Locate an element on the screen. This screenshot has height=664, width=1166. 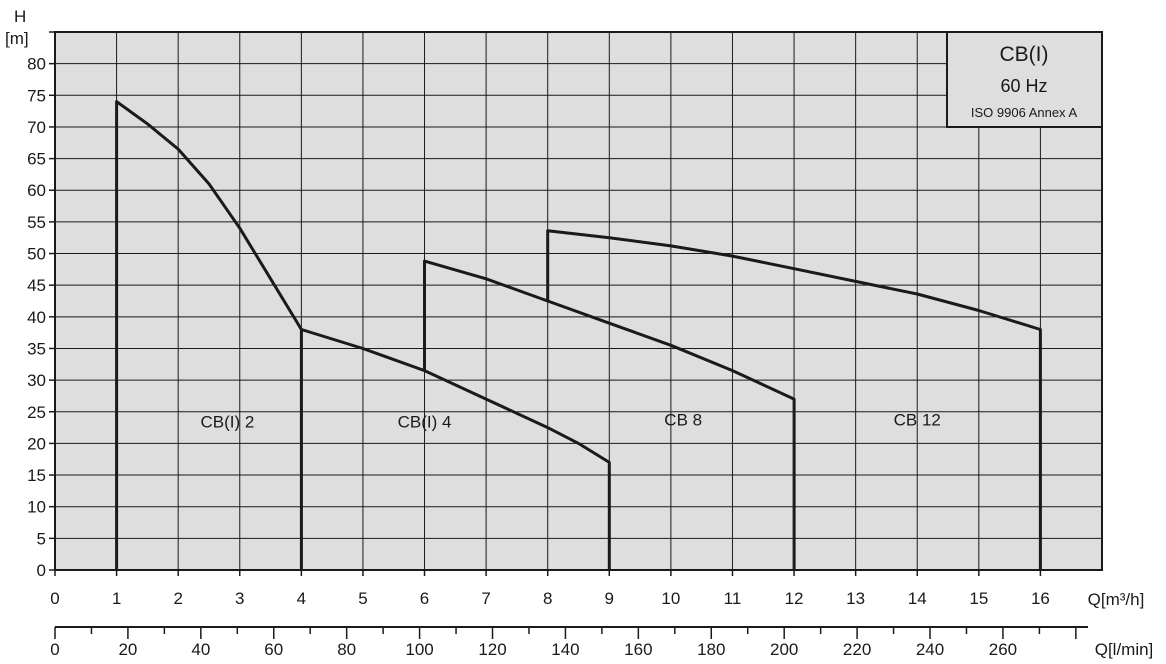
x2-tick-label: 260 is located at coordinates (1003, 649).